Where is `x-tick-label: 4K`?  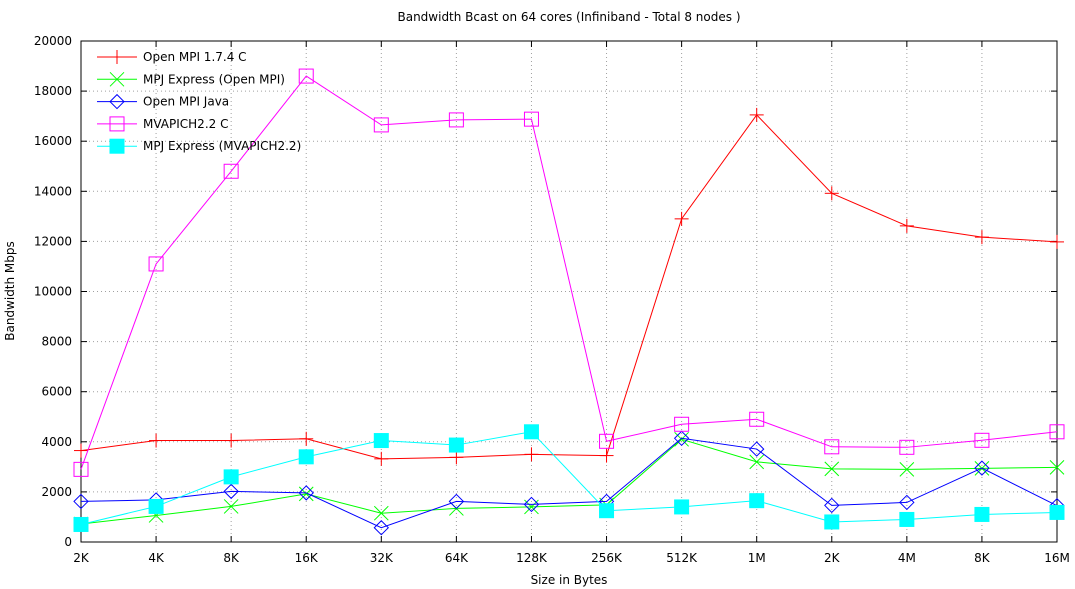
x-tick-label: 4K is located at coordinates (156, 558).